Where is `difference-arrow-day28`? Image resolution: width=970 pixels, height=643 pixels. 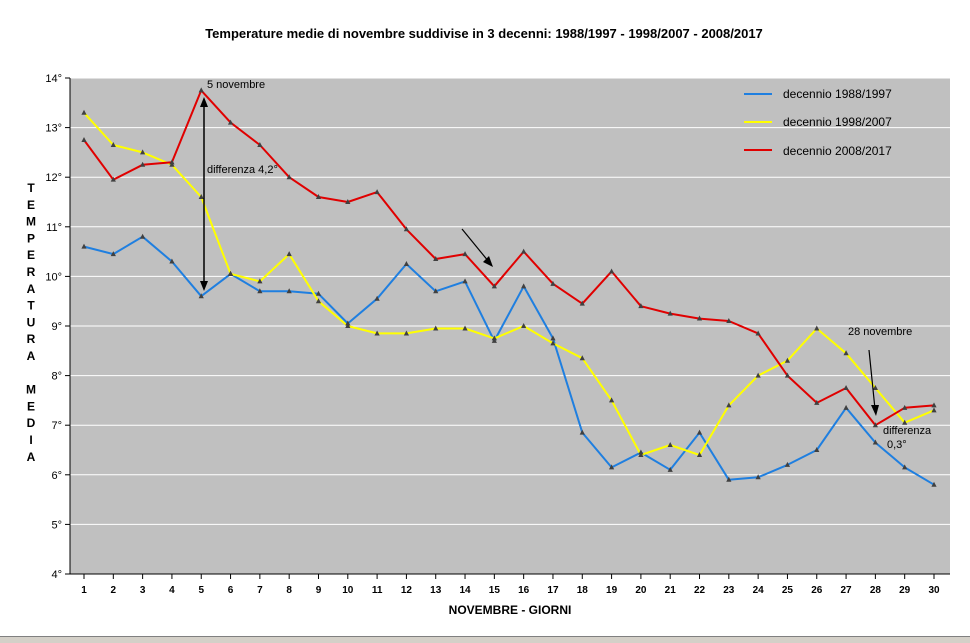
difference-arrow-day28 is located at coordinates (873, 382).